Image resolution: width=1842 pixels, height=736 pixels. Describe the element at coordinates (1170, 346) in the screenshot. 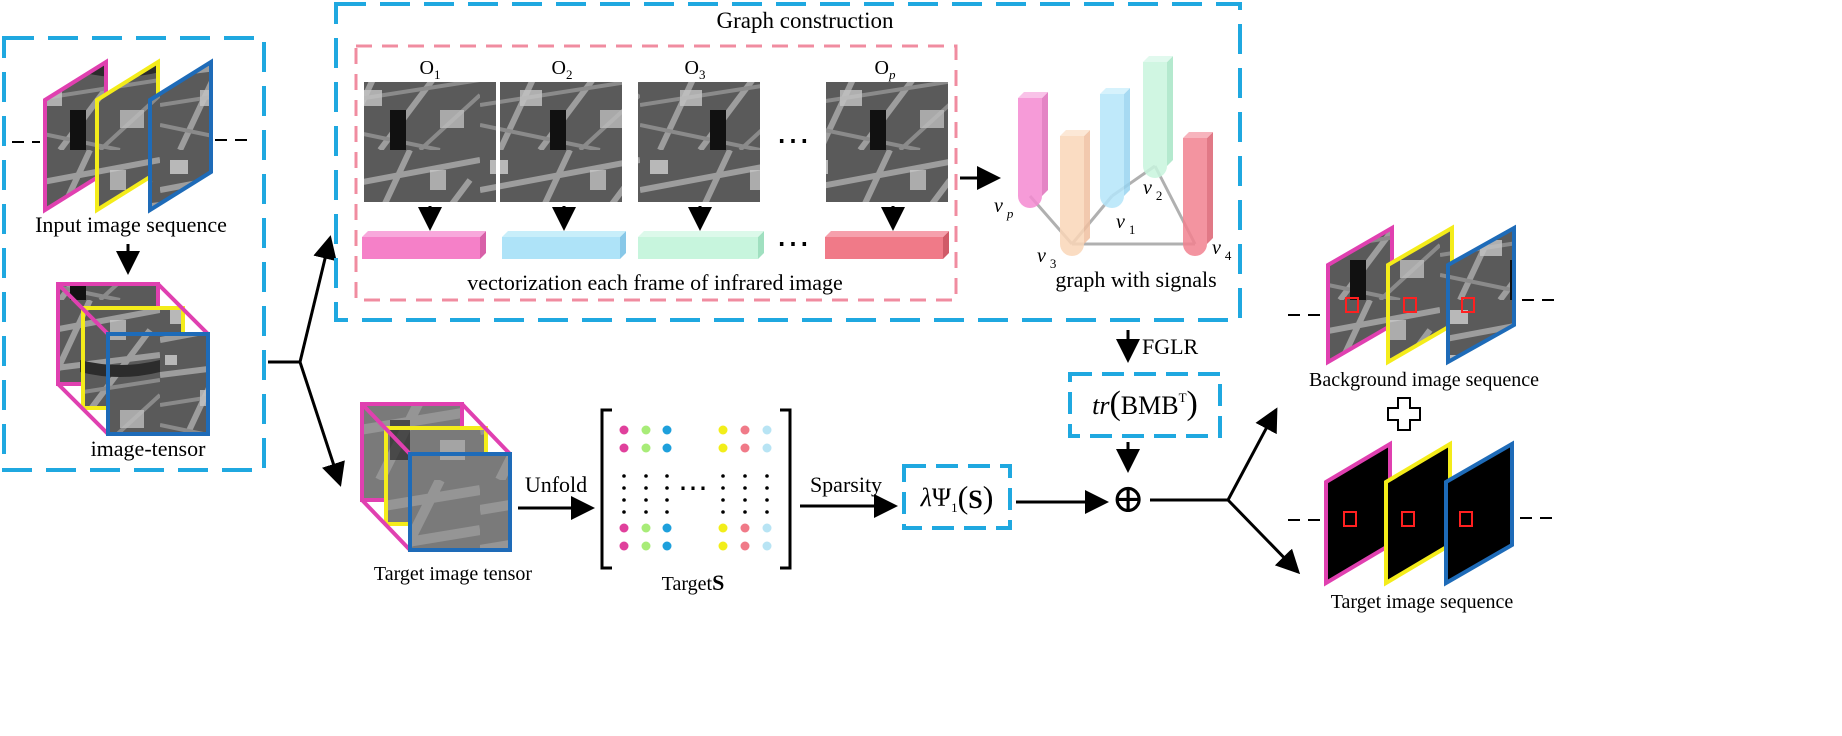

I see `fglr-label: FGLR` at that location.